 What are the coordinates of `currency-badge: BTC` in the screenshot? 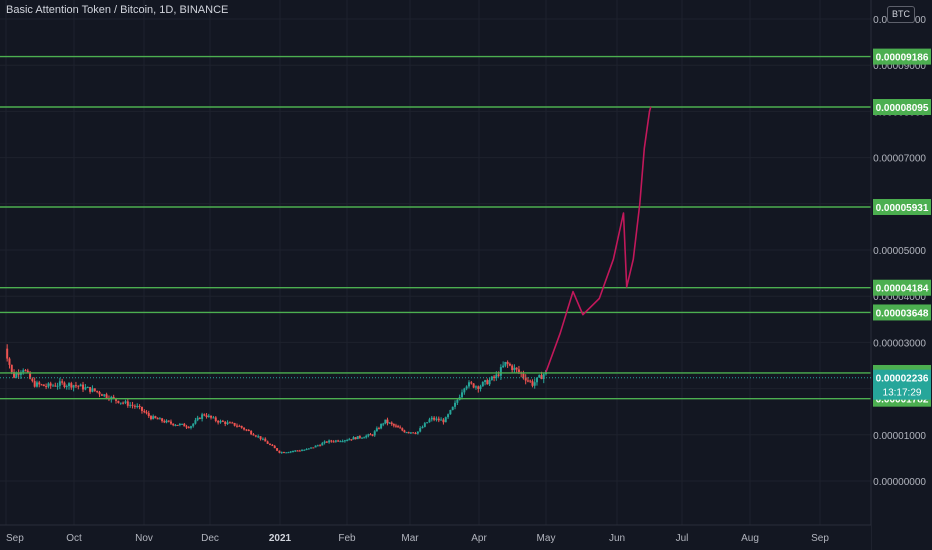 It's located at (901, 14).